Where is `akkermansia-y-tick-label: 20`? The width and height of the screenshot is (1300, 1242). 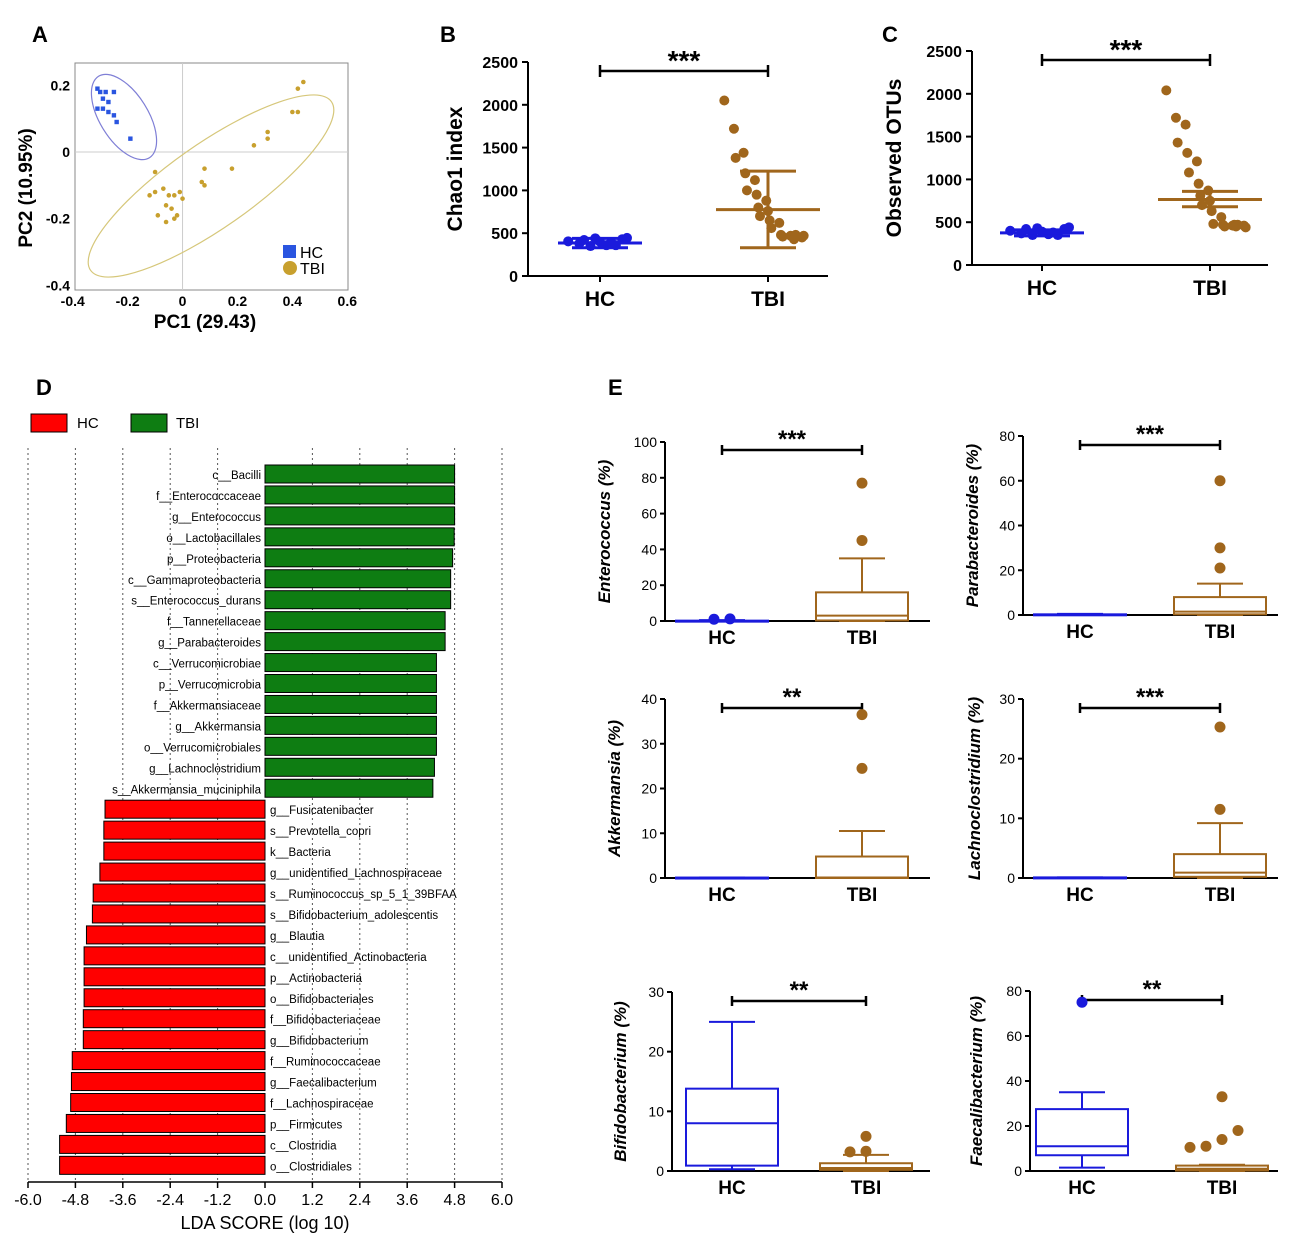 akkermansia-y-tick-label: 20 is located at coordinates (649, 789).